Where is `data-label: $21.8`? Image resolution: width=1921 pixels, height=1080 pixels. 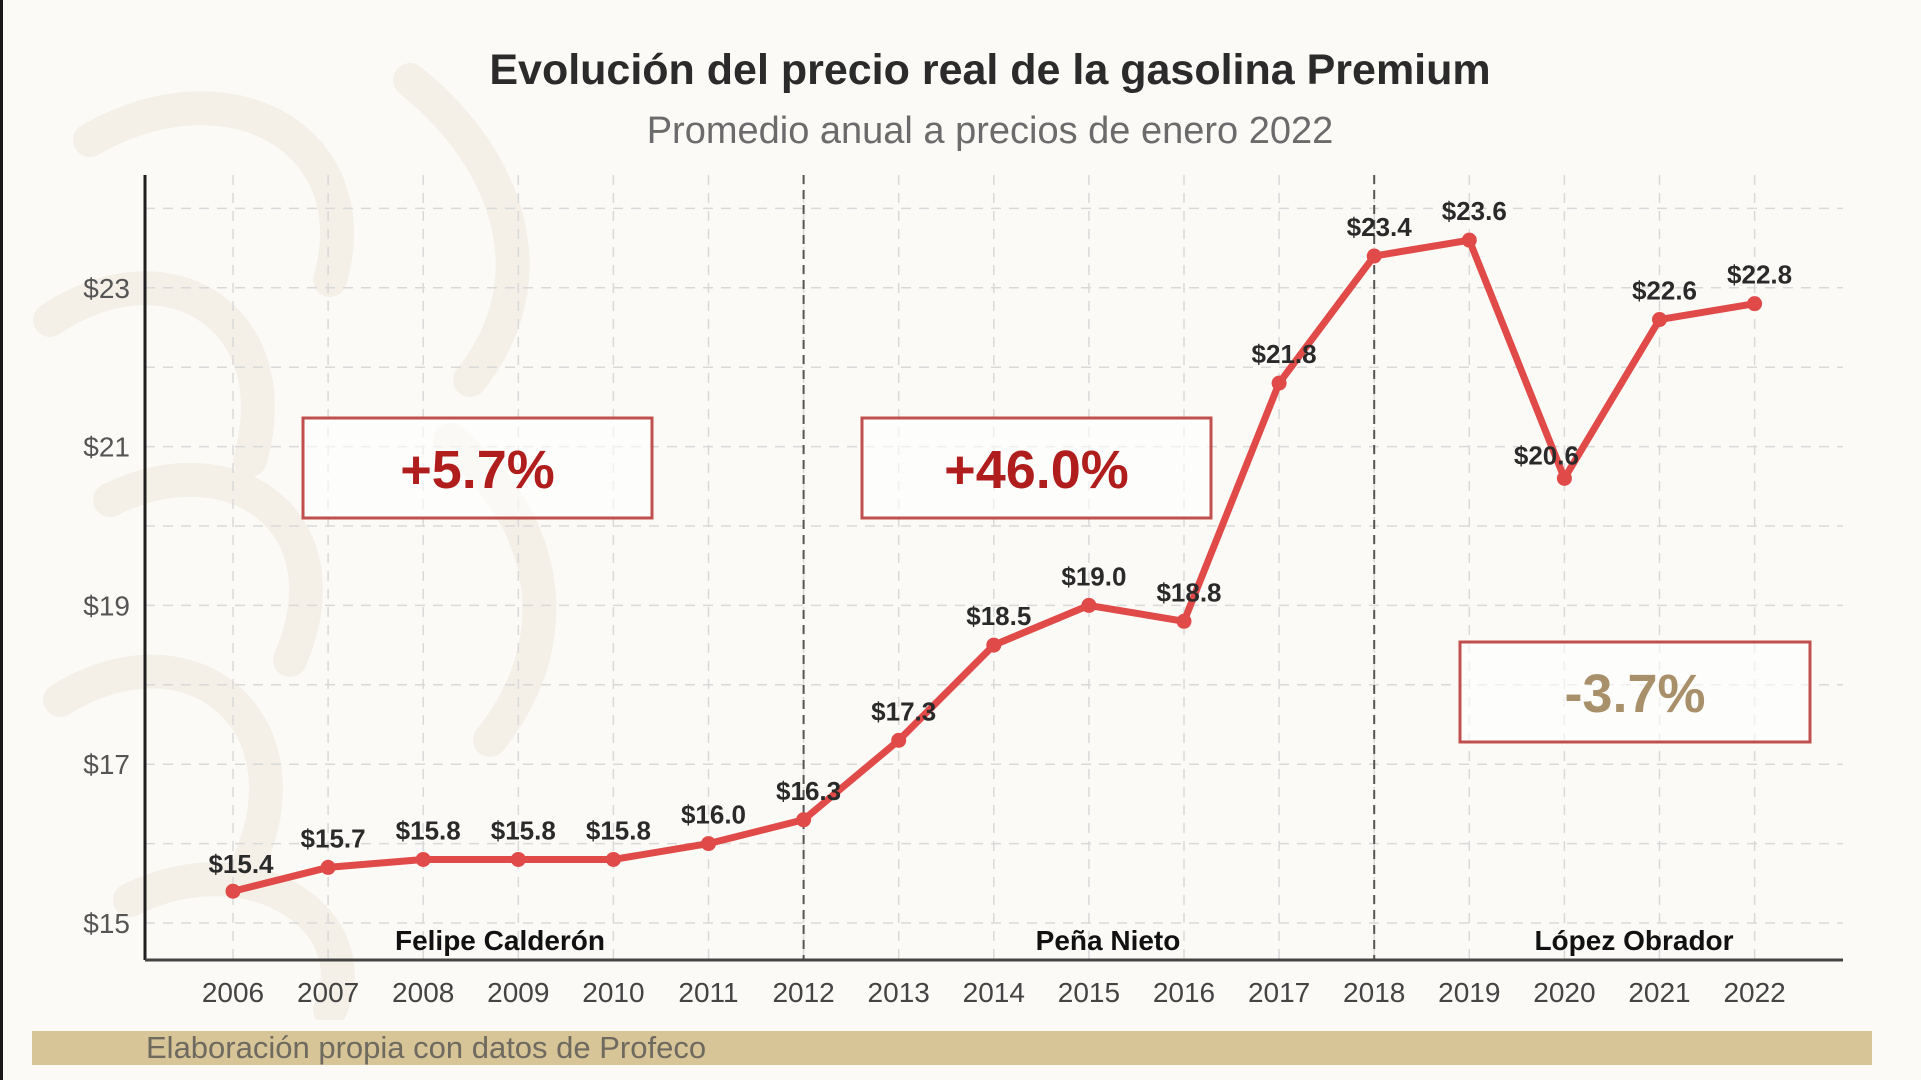
data-label: $21.8 is located at coordinates (1284, 354).